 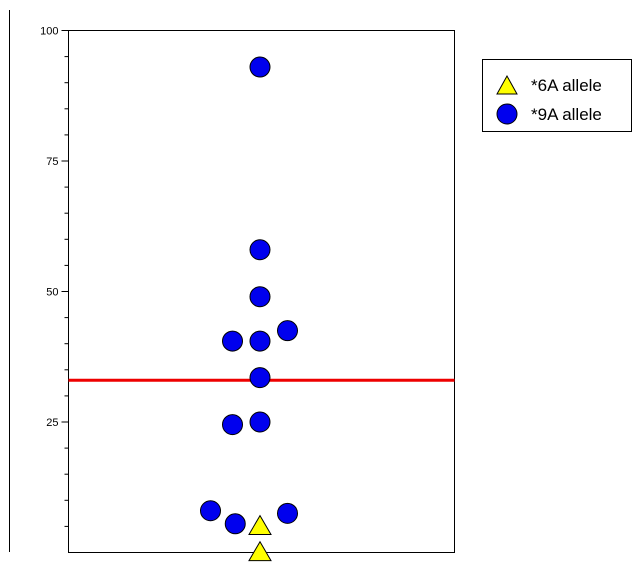 What do you see at coordinates (566, 114) in the screenshot?
I see `legend-label-9a: *9A allele` at bounding box center [566, 114].